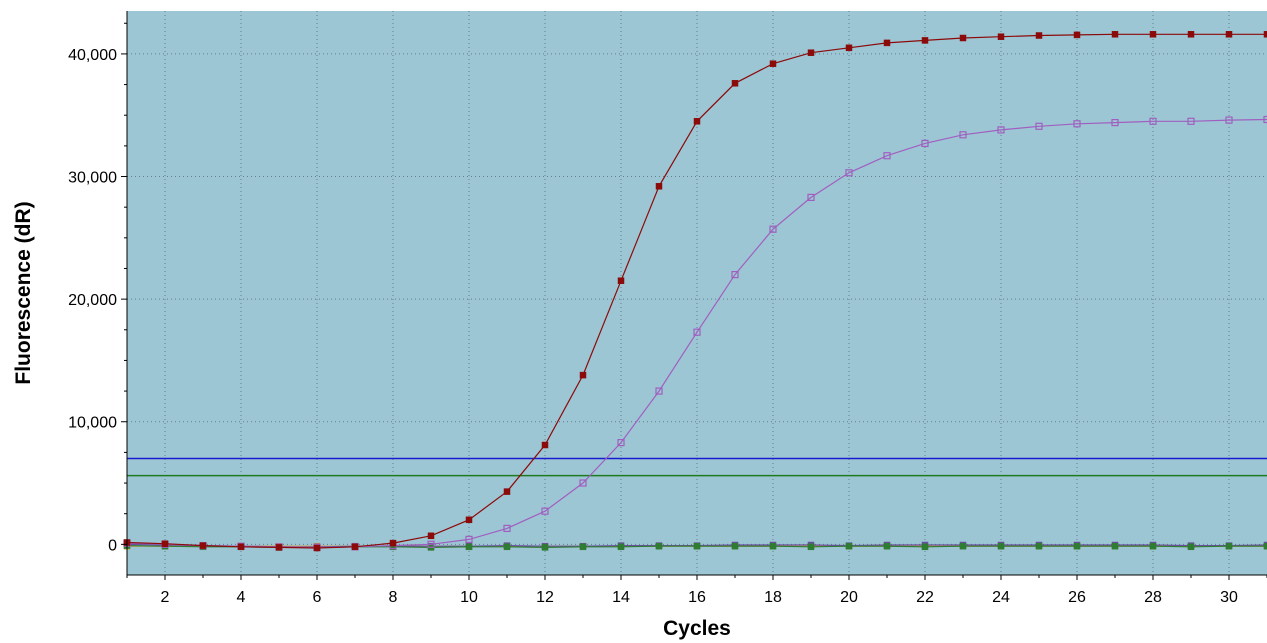 The width and height of the screenshot is (1267, 643). Describe the element at coordinates (92, 178) in the screenshot. I see `y-tick-label: 30,000` at that location.